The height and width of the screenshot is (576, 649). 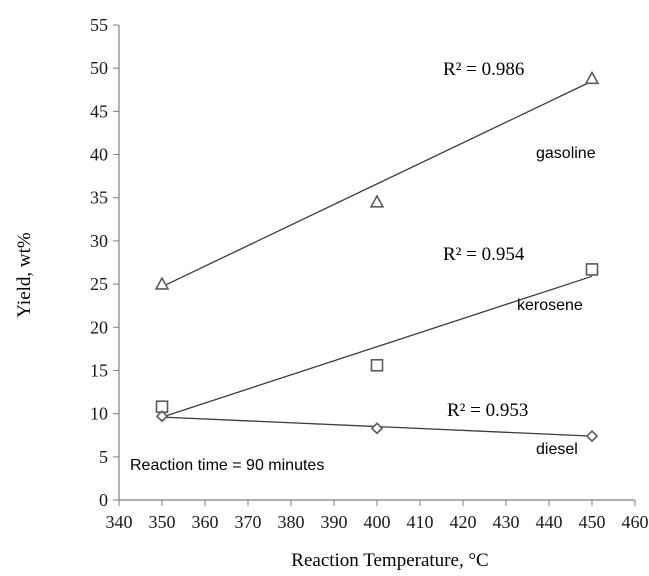 I want to click on y-tick-label: 20, so click(x=99, y=327).